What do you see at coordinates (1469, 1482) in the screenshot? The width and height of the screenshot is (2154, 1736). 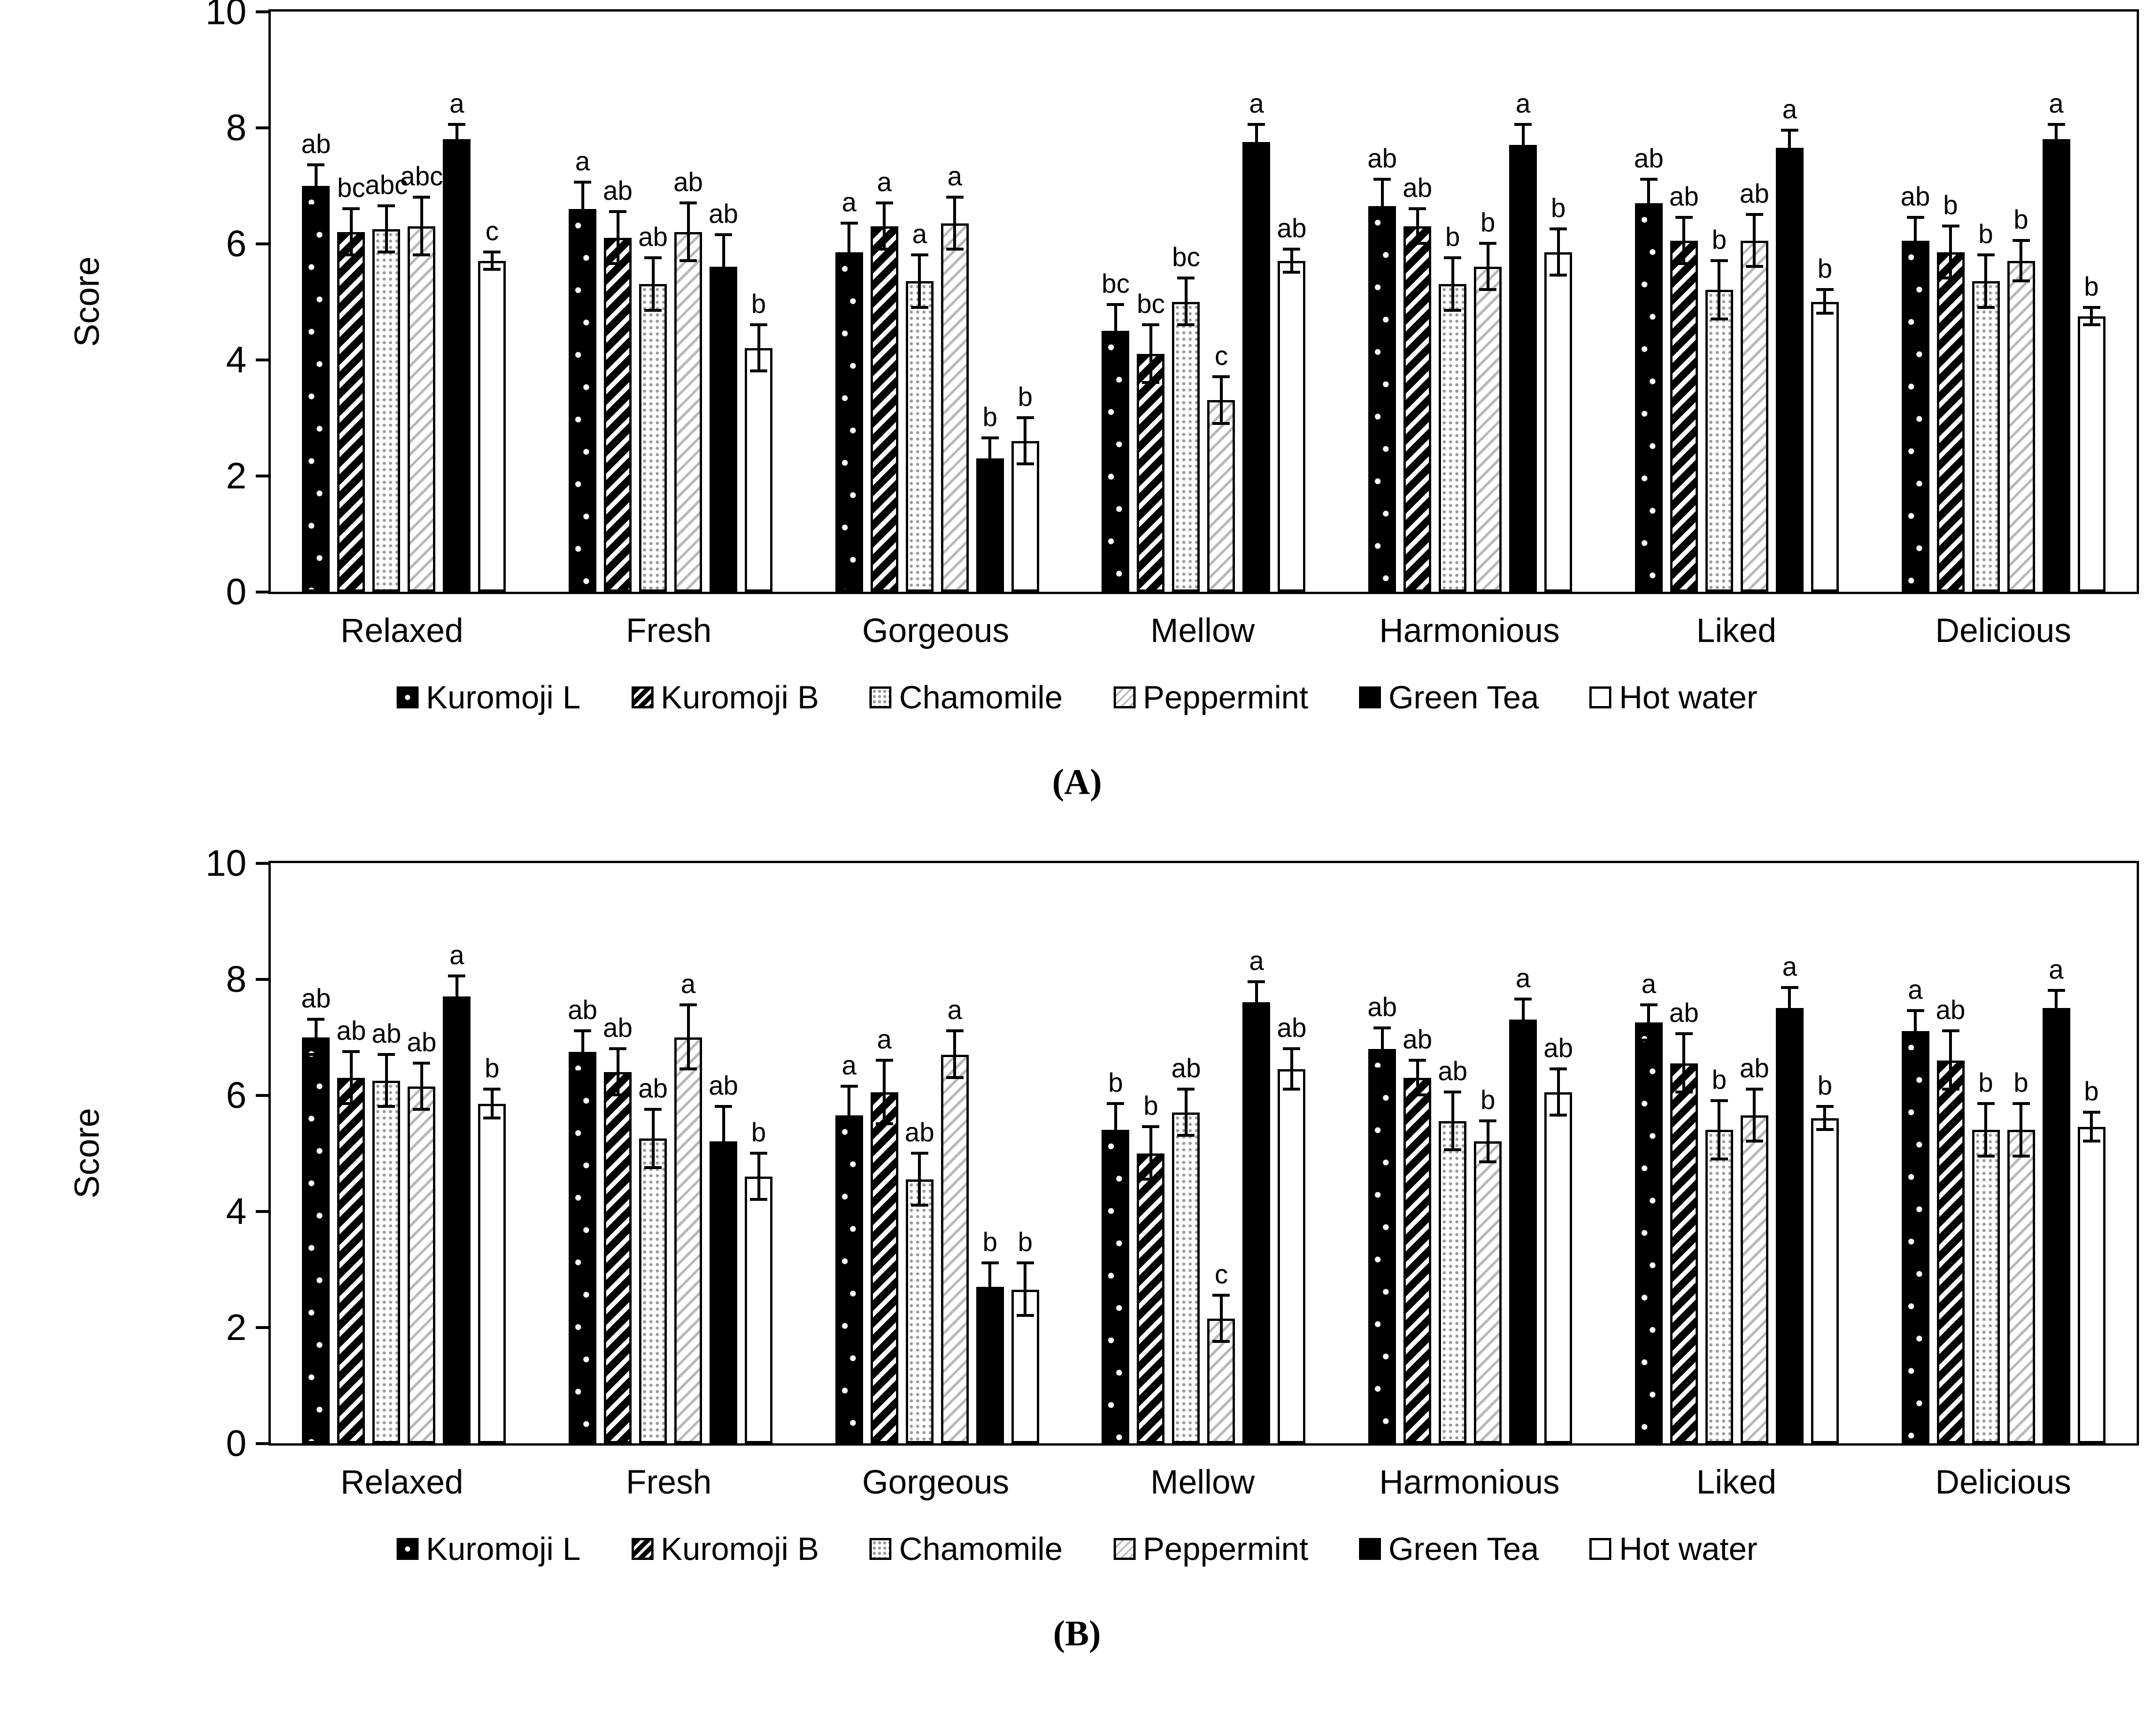 I see `category-label-harmonious: Harmonious` at bounding box center [1469, 1482].